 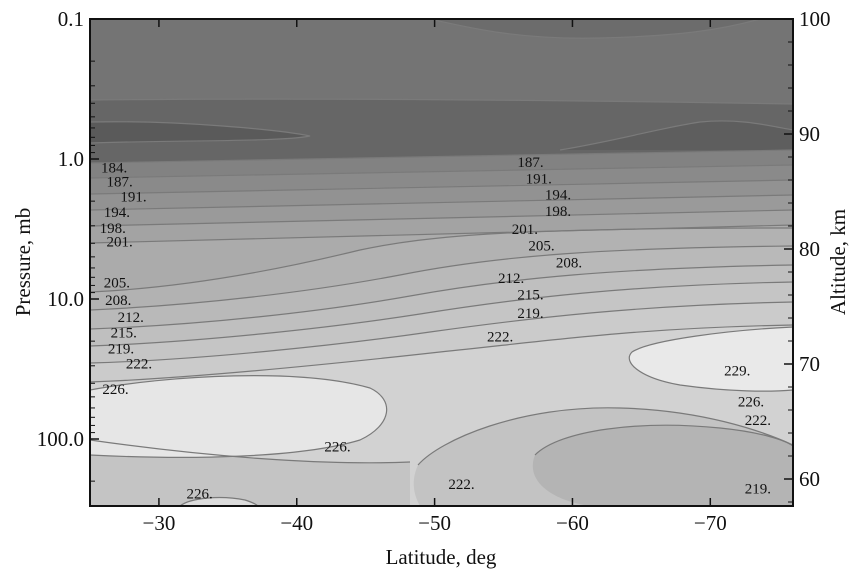 What do you see at coordinates (441, 61) in the screenshot?
I see `contour-band-upper` at bounding box center [441, 61].